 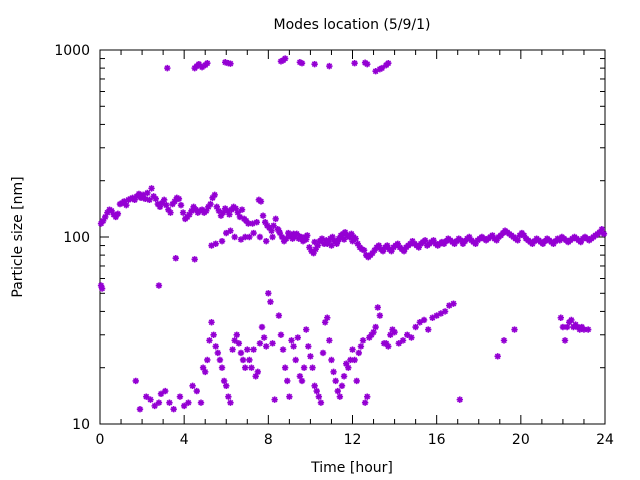 I want to click on x-tick-label: 16, so click(x=437, y=440).